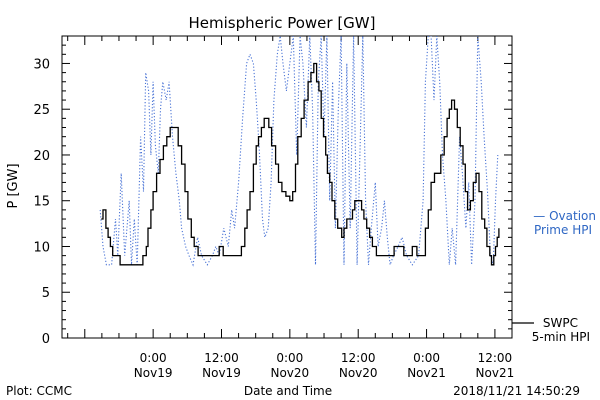 Image resolution: width=600 pixels, height=400 pixels. What do you see at coordinates (41, 156) in the screenshot?
I see `y-tick-label: 20` at bounding box center [41, 156].